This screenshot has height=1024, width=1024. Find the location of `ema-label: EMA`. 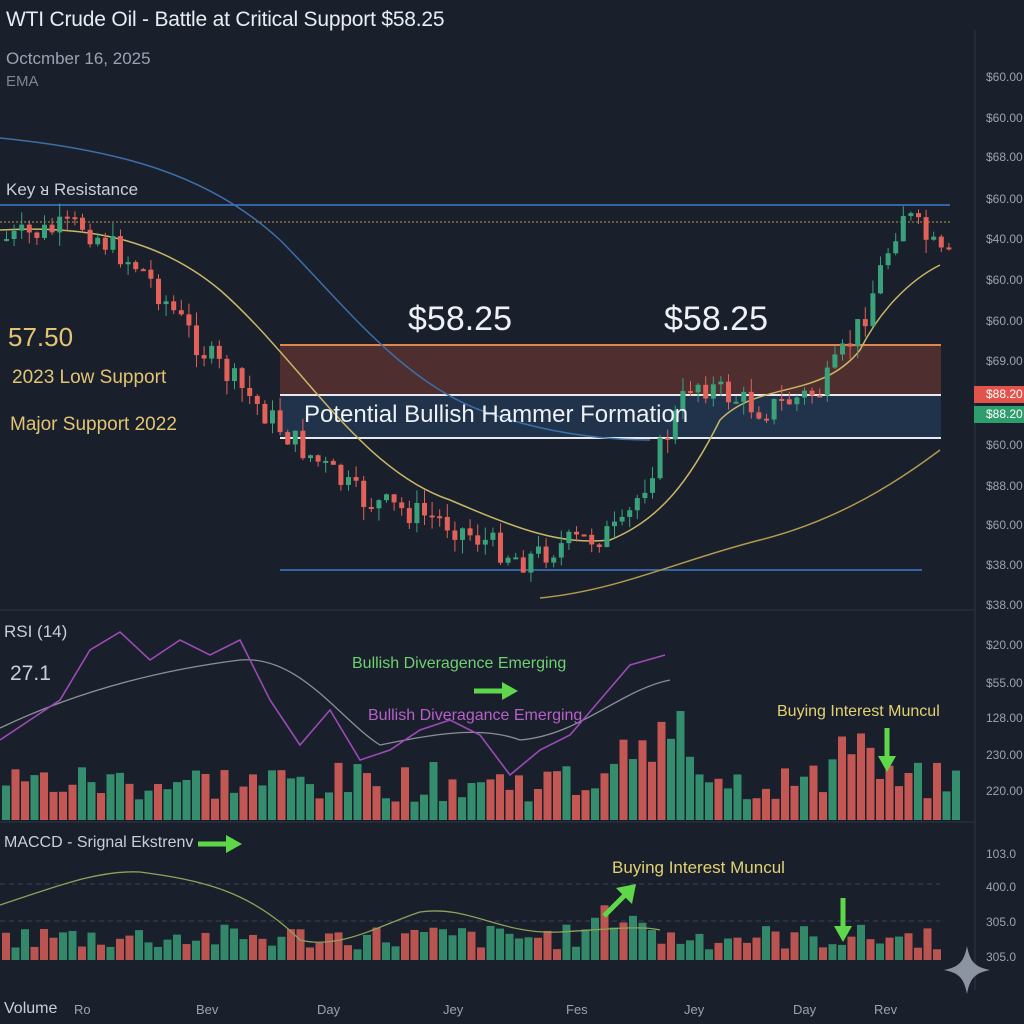

ema-label: EMA is located at coordinates (22, 81).